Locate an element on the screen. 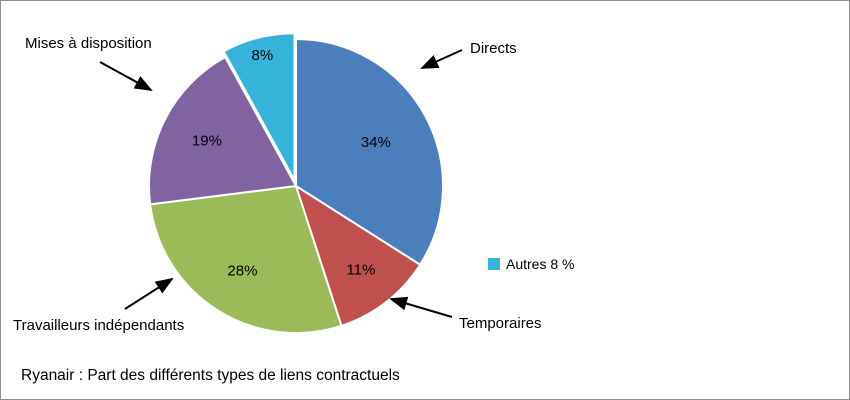  legend-label-autres: Autres 8 % is located at coordinates (540, 264).